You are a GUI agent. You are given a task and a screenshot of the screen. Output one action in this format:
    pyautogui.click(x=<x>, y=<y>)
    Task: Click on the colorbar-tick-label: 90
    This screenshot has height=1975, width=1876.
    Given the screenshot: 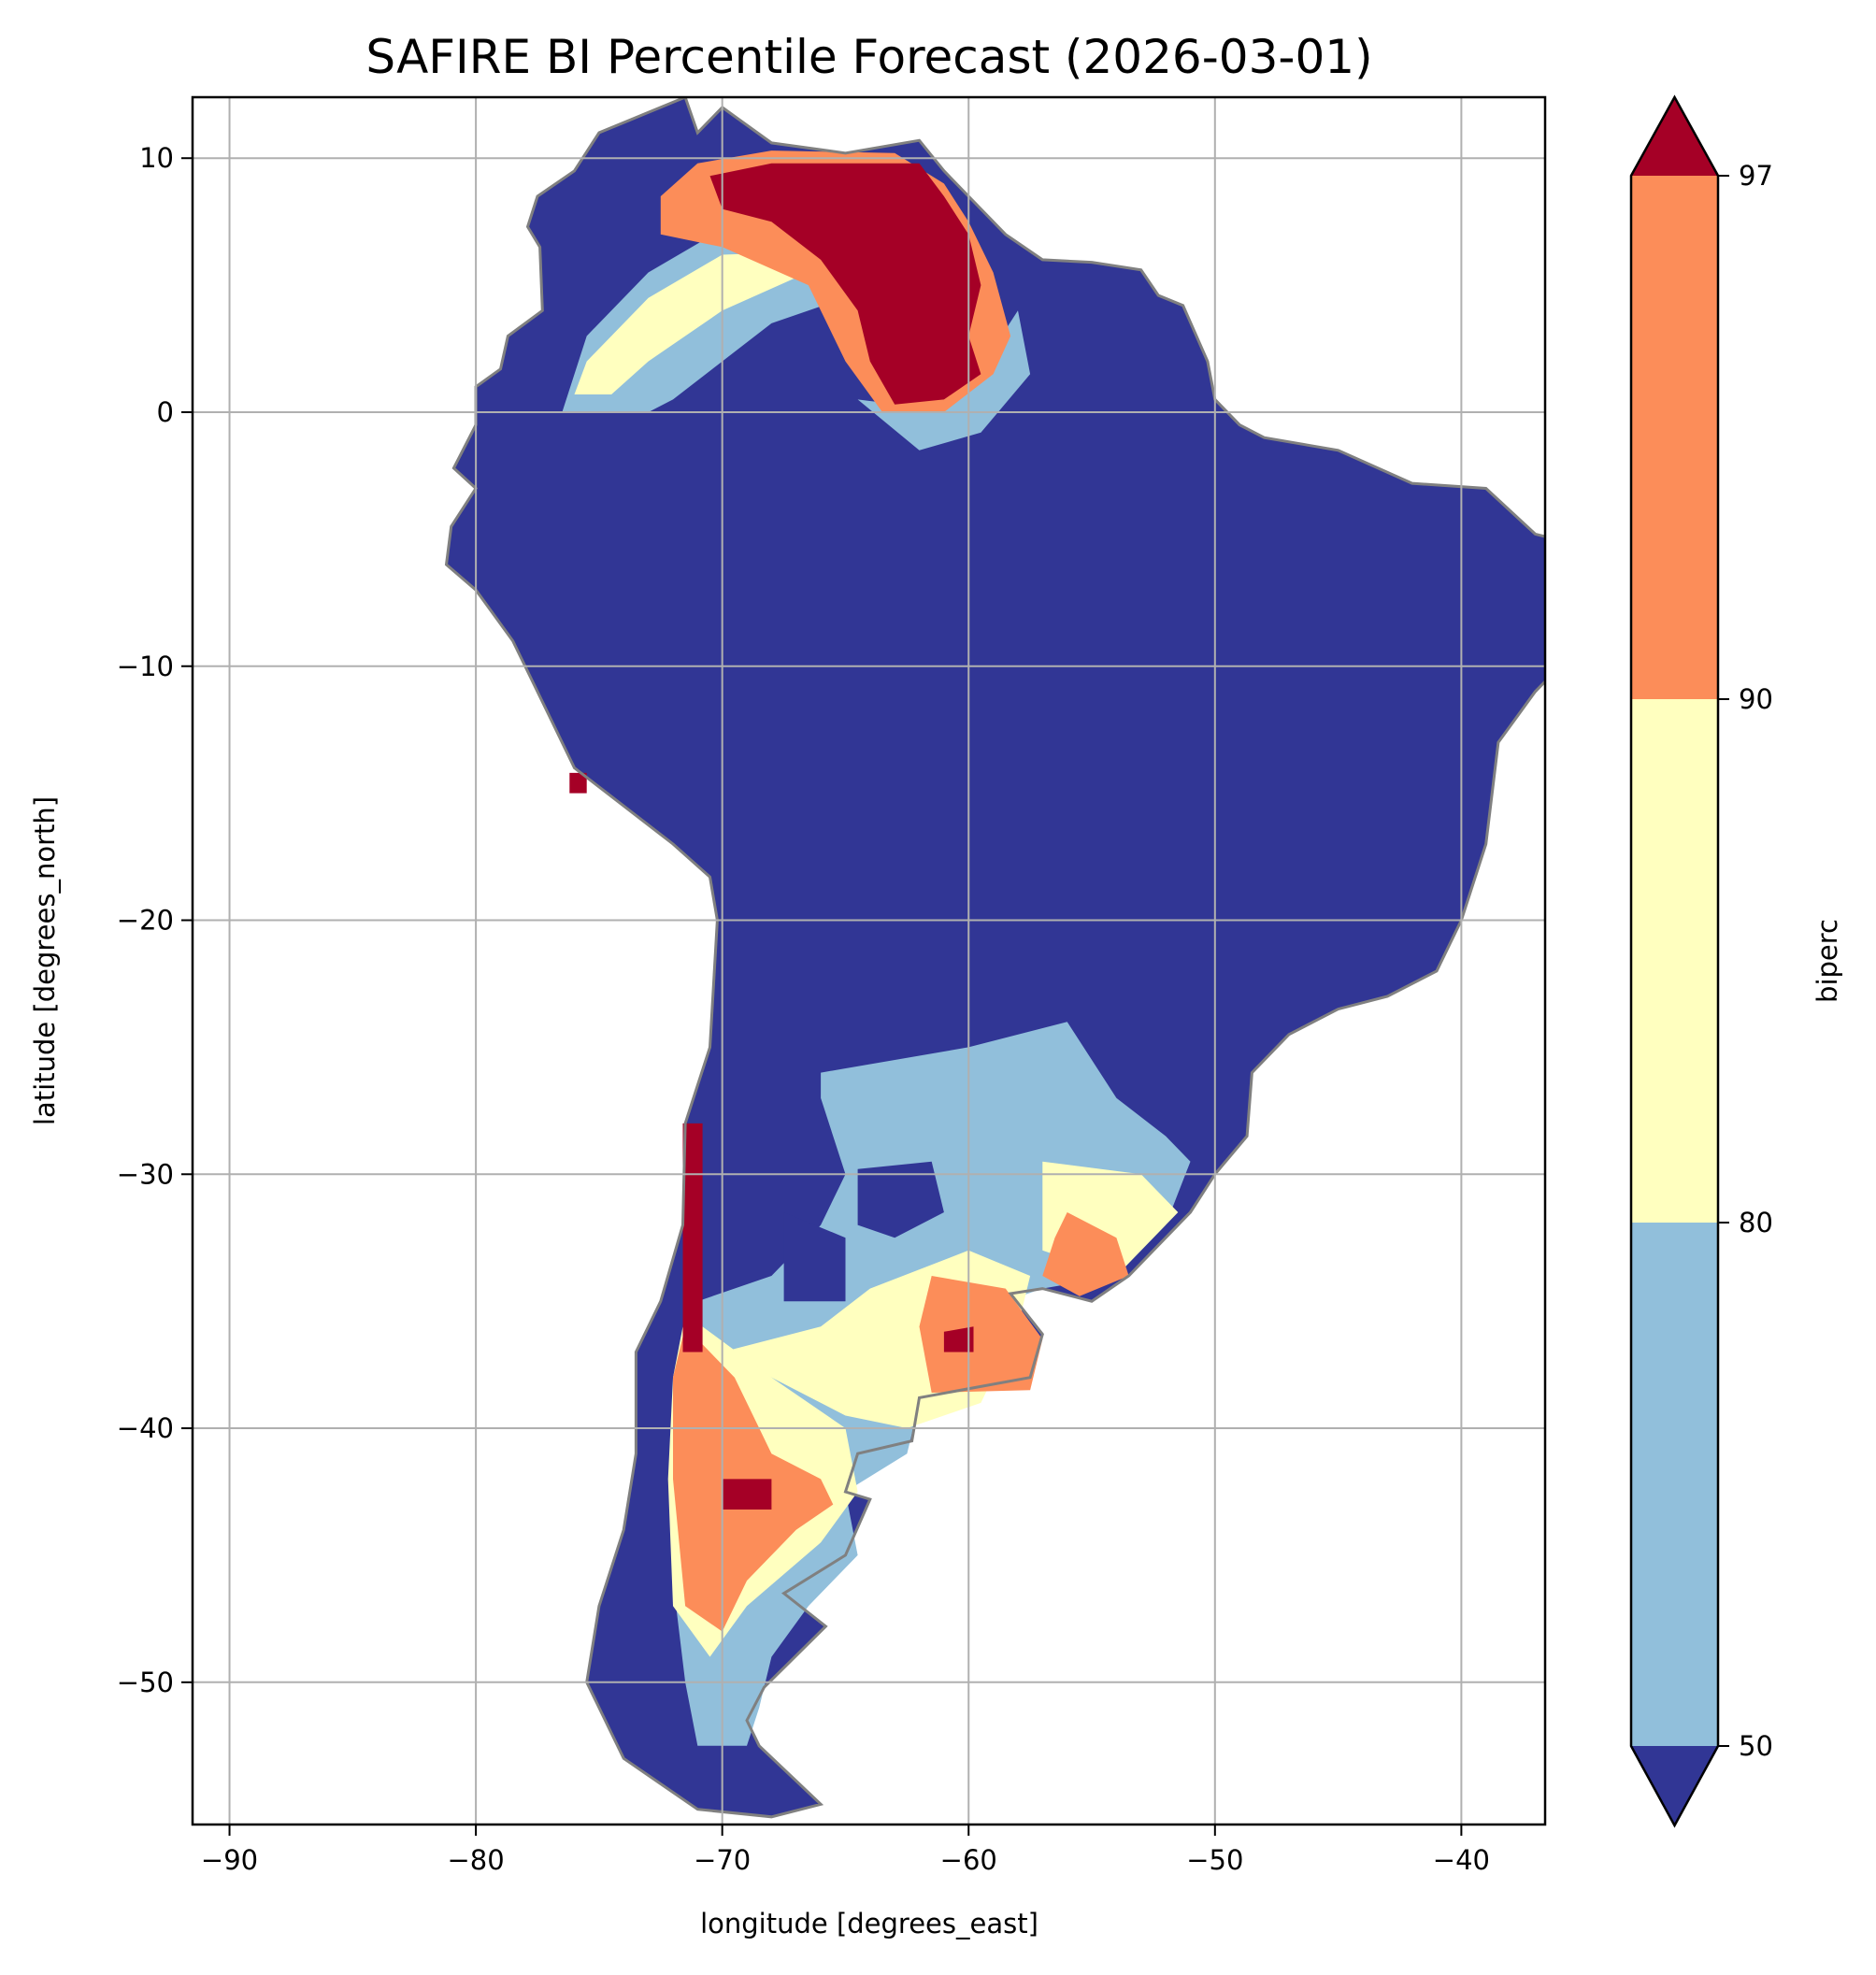 What is the action you would take?
    pyautogui.click(x=1756, y=699)
    